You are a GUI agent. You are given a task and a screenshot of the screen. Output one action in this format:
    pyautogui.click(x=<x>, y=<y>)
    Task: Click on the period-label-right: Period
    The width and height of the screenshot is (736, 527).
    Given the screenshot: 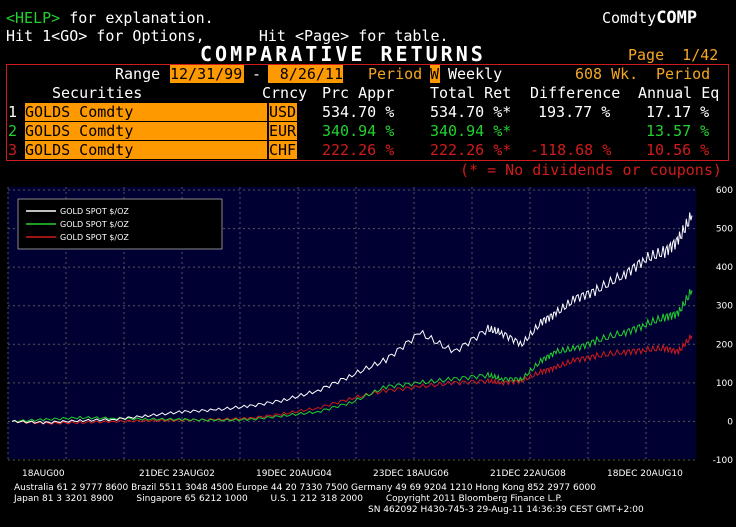 What is the action you would take?
    pyautogui.click(x=683, y=74)
    